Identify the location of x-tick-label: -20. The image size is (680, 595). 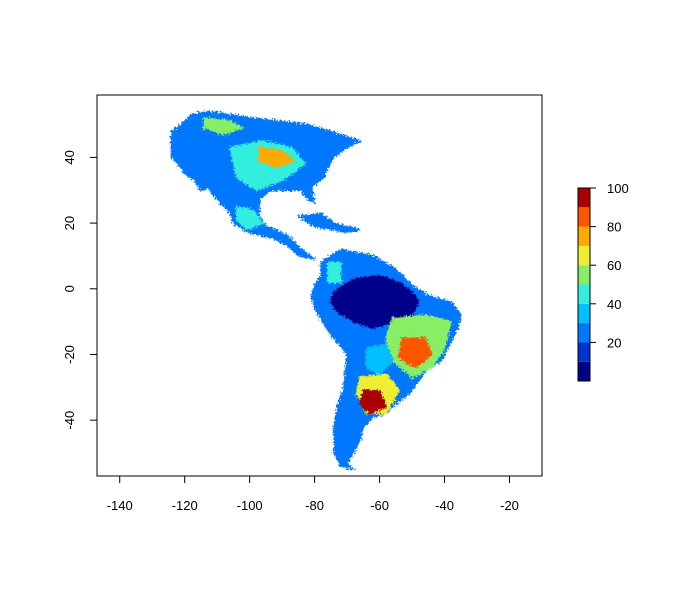
(509, 505).